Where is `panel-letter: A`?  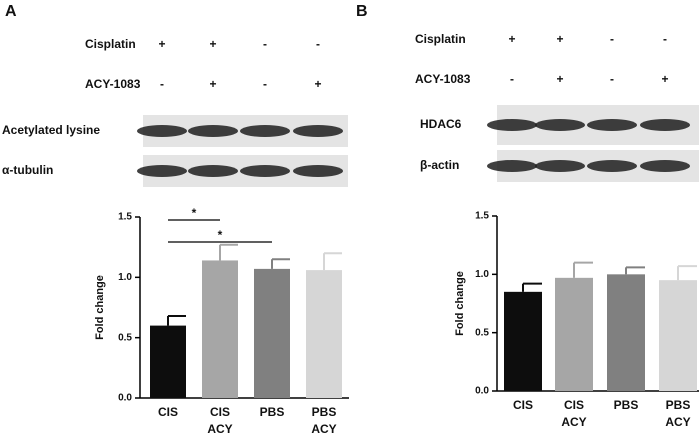 panel-letter: A is located at coordinates (11, 11).